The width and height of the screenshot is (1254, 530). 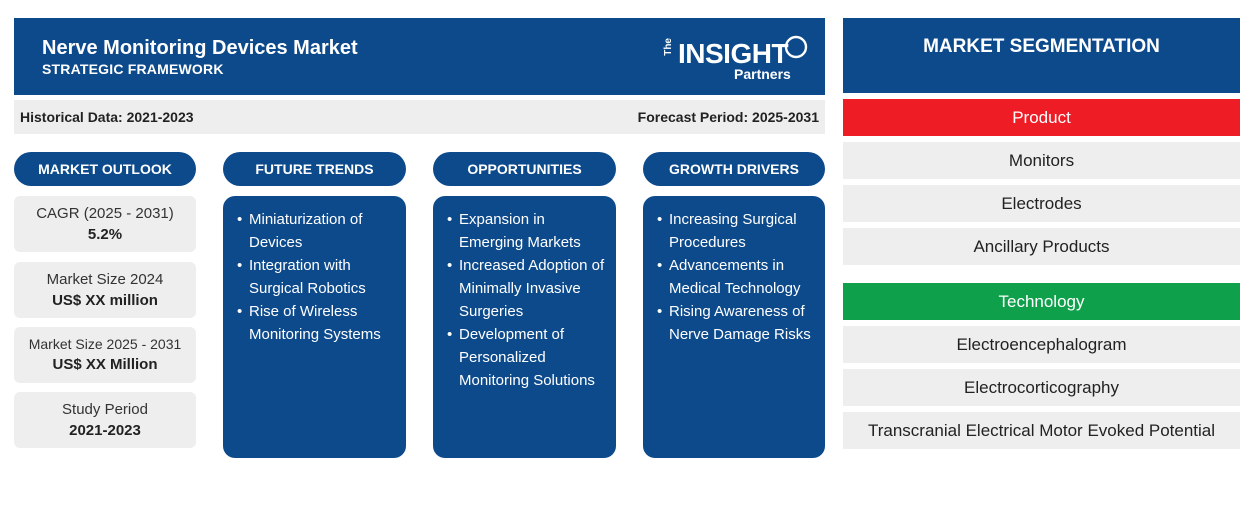 What do you see at coordinates (736, 323) in the screenshot?
I see `list-item: Rising Awareness of Nerve Damage Risks` at bounding box center [736, 323].